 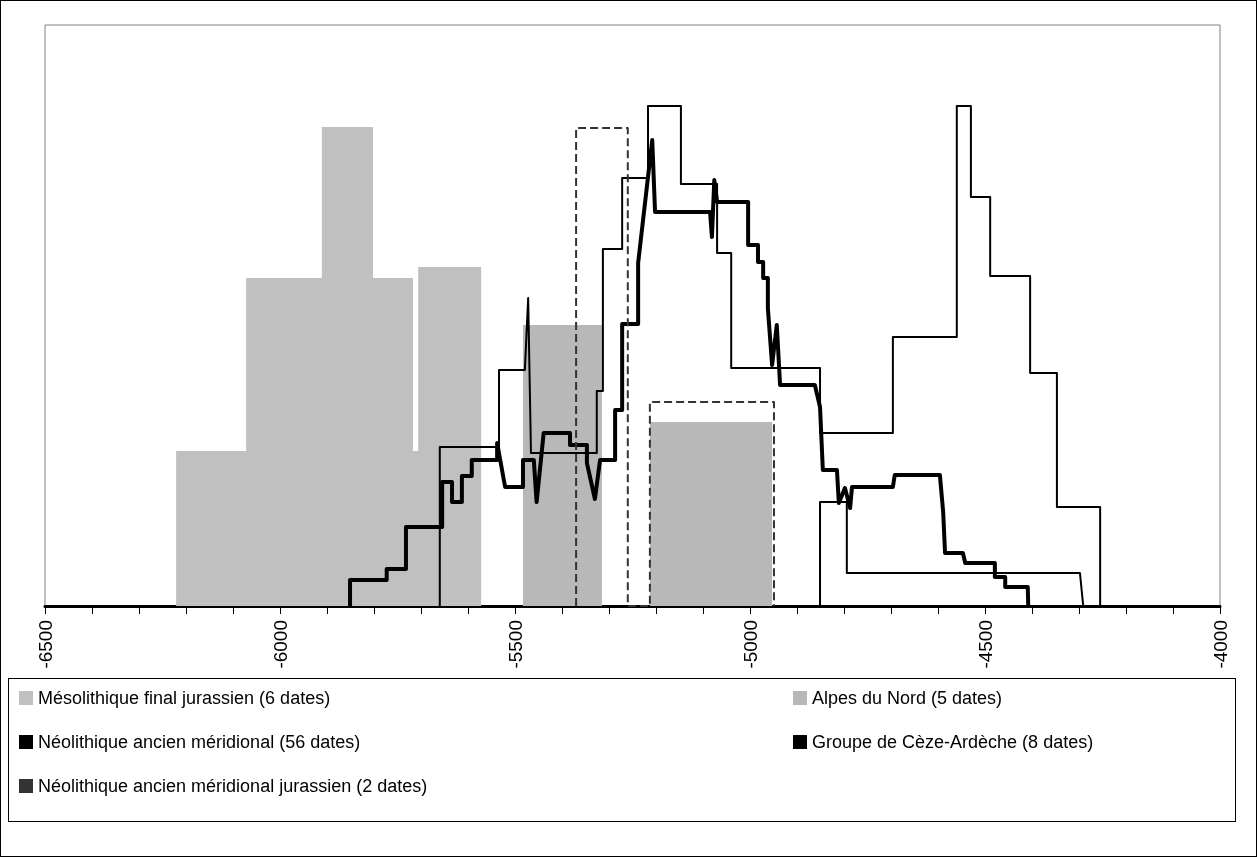 I want to click on legend-label: Alpes du Nord (5 dates), so click(x=907, y=698).